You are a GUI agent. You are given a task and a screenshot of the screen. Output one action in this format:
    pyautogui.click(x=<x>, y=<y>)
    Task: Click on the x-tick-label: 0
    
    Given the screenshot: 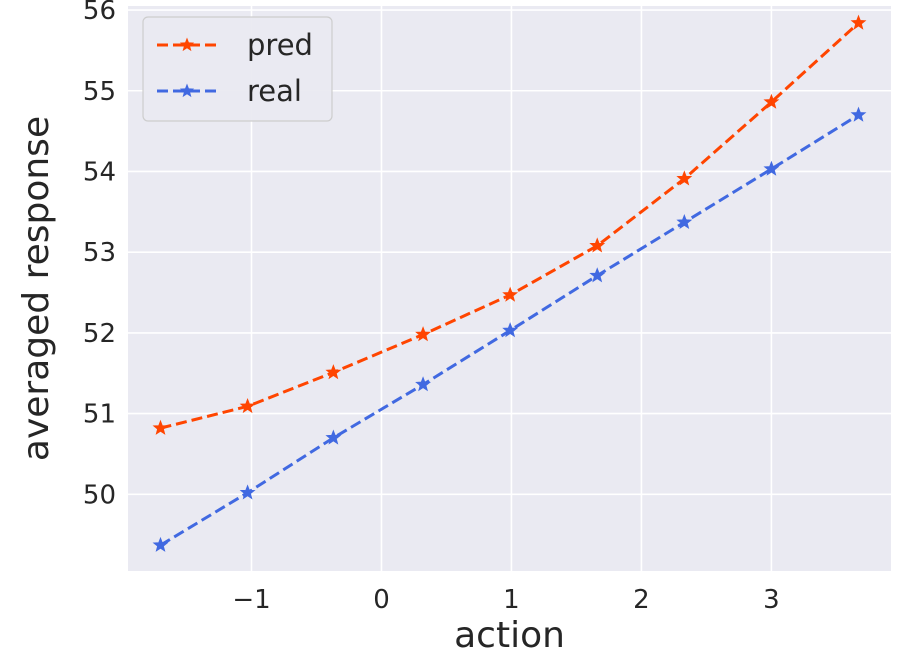 What is the action you would take?
    pyautogui.click(x=381, y=600)
    